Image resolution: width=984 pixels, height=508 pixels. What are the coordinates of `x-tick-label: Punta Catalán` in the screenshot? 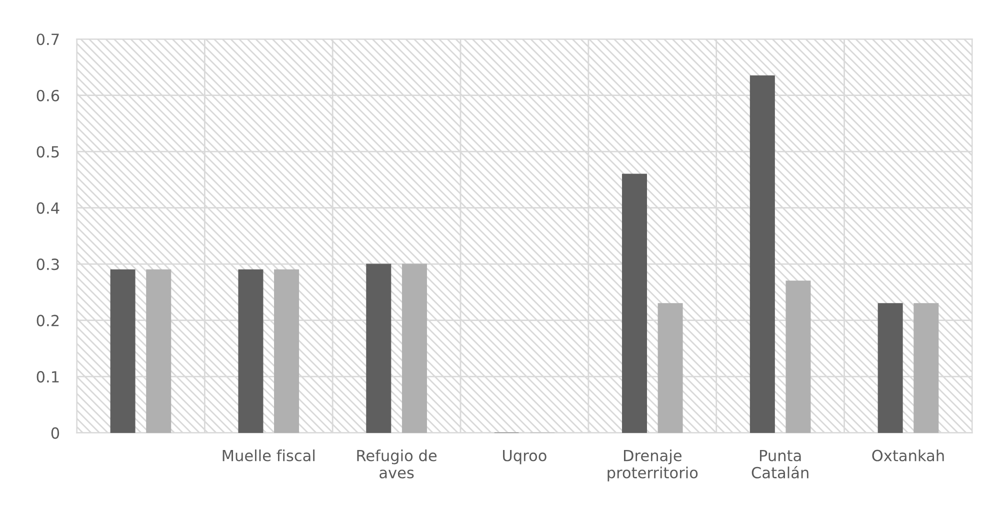 It's located at (780, 464).